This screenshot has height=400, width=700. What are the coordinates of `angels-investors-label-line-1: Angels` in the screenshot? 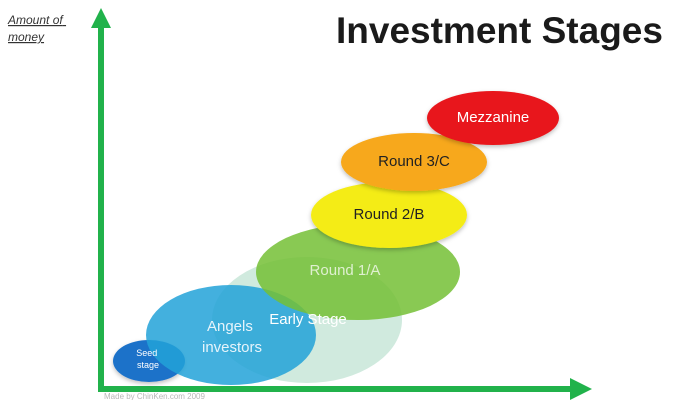 It's located at (230, 326).